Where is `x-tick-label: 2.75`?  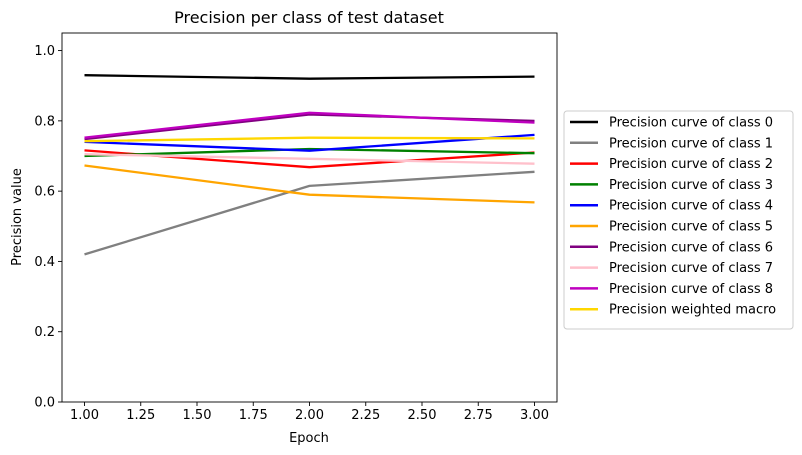
x-tick-label: 2.75 is located at coordinates (478, 415).